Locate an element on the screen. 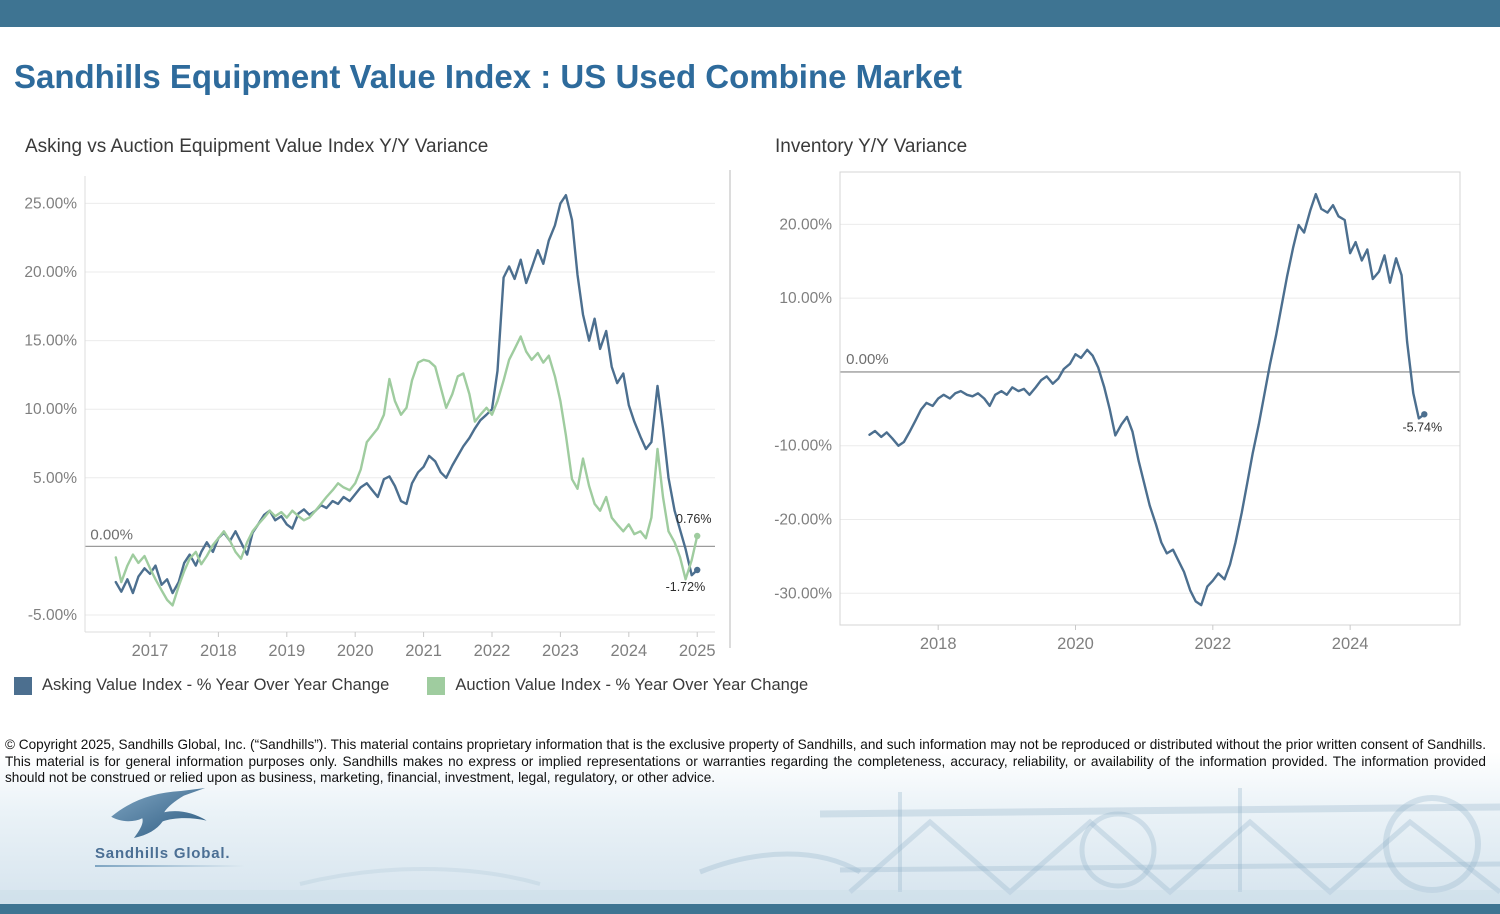 This screenshot has width=1500, height=914. bottom-accent-bar is located at coordinates (750, 909).